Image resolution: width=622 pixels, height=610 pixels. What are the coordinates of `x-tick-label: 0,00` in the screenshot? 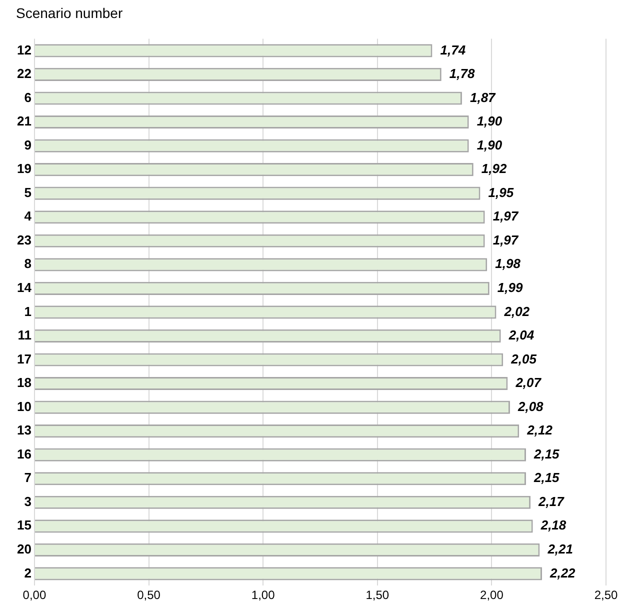 It's located at (34, 595).